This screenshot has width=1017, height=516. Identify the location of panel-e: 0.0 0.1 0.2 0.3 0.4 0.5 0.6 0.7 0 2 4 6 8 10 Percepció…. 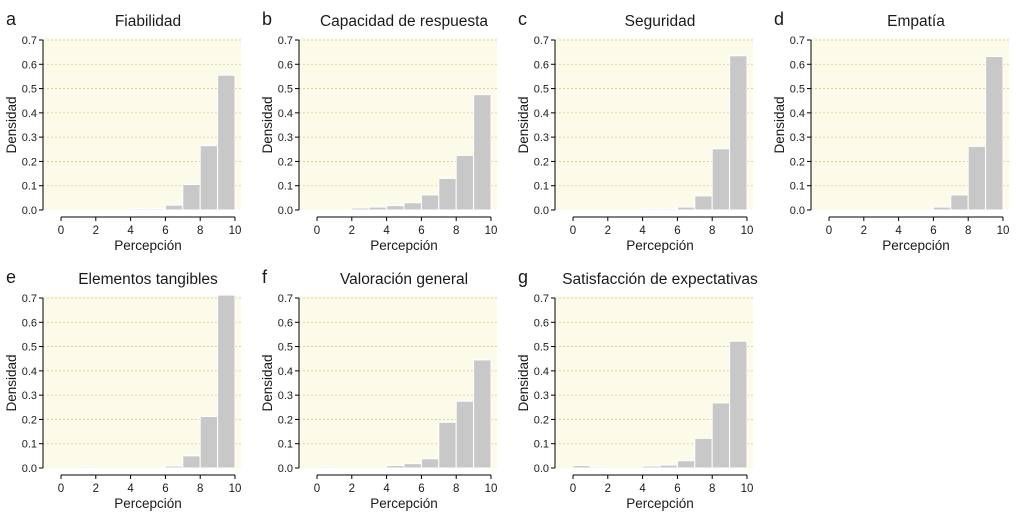
(122, 389).